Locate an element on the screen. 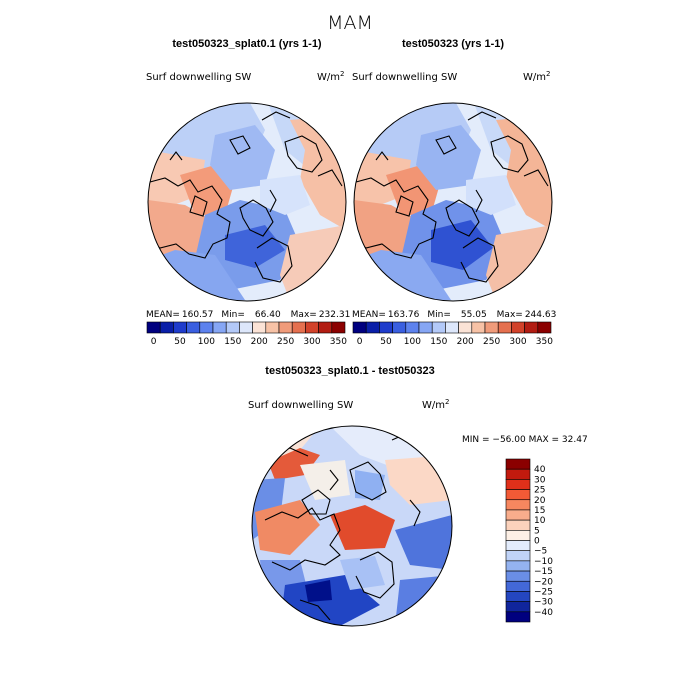  colorbar-tick-label: 5 is located at coordinates (537, 531).